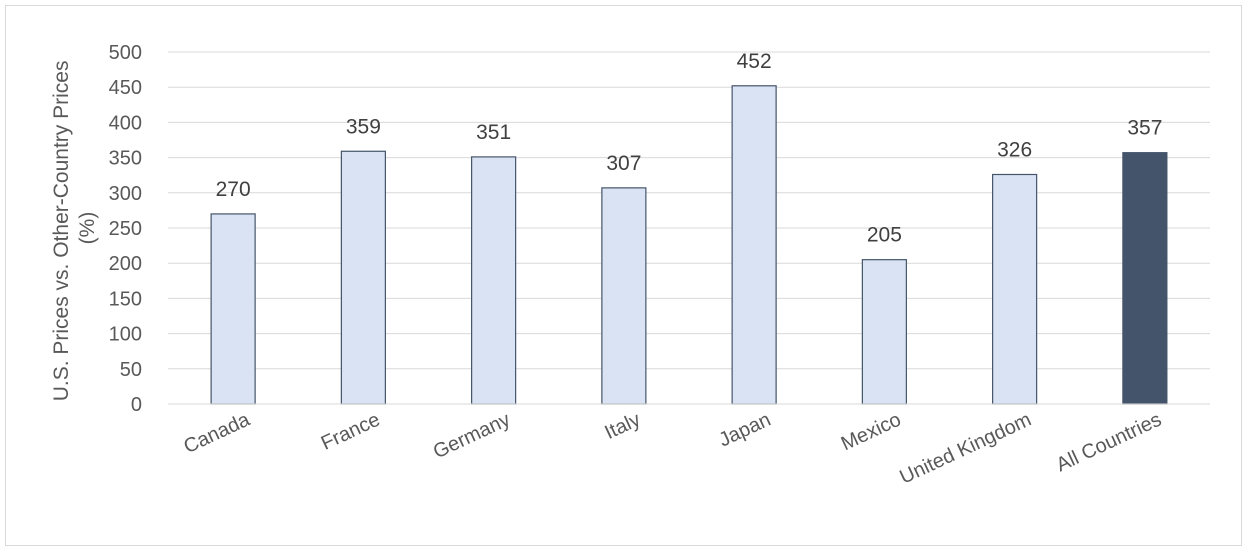 The height and width of the screenshot is (552, 1248). I want to click on bar-japan, so click(754, 245).